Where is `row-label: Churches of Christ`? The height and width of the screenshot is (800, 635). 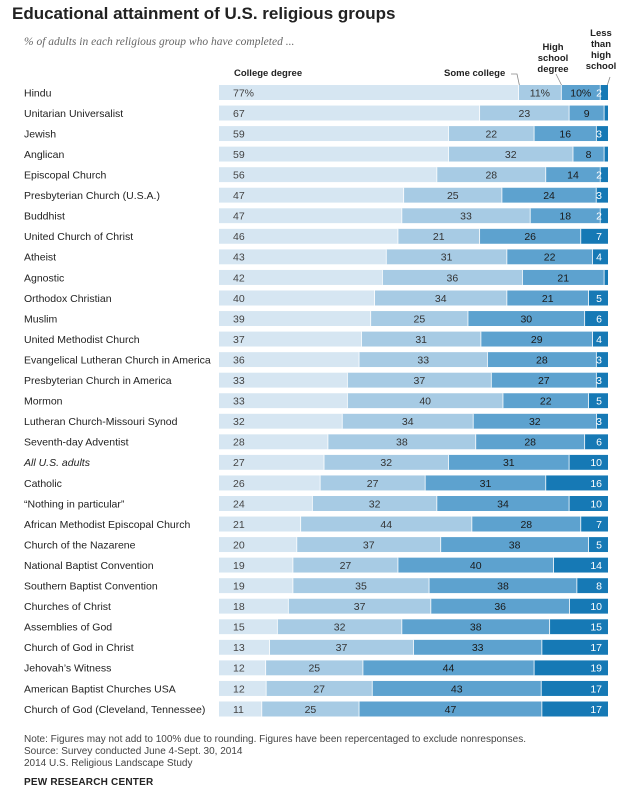 row-label: Churches of Christ is located at coordinates (67, 607).